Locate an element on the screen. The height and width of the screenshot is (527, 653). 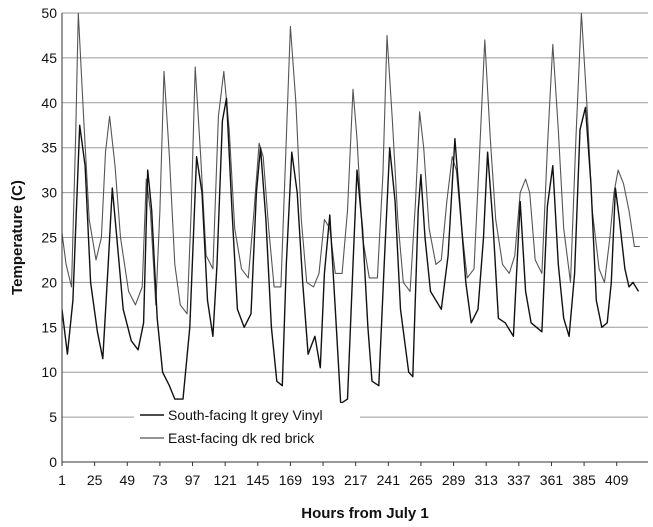
y-tick-label: 35 is located at coordinates (49, 148).